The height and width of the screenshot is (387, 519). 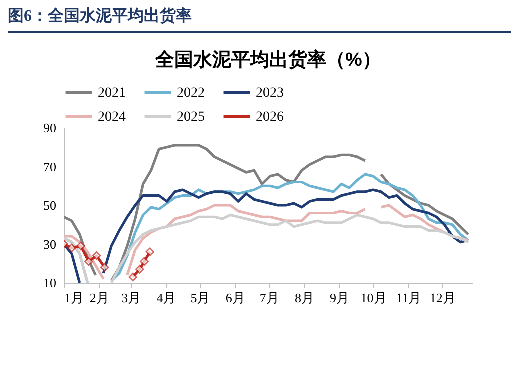 What do you see at coordinates (270, 117) in the screenshot?
I see `legend-label: 2026` at bounding box center [270, 117].